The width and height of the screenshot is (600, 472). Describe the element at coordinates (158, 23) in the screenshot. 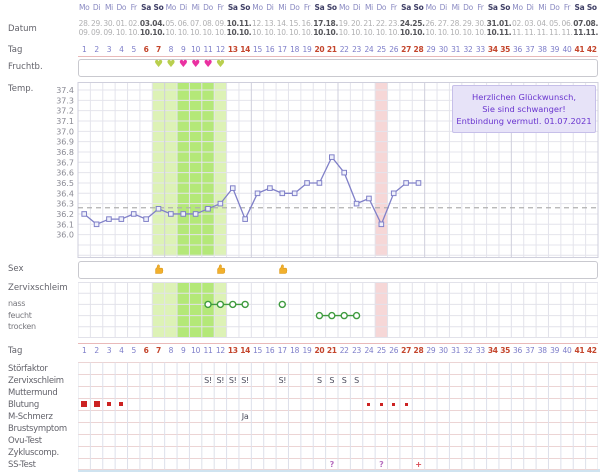

I see `date-day-cell: 04.` at that location.